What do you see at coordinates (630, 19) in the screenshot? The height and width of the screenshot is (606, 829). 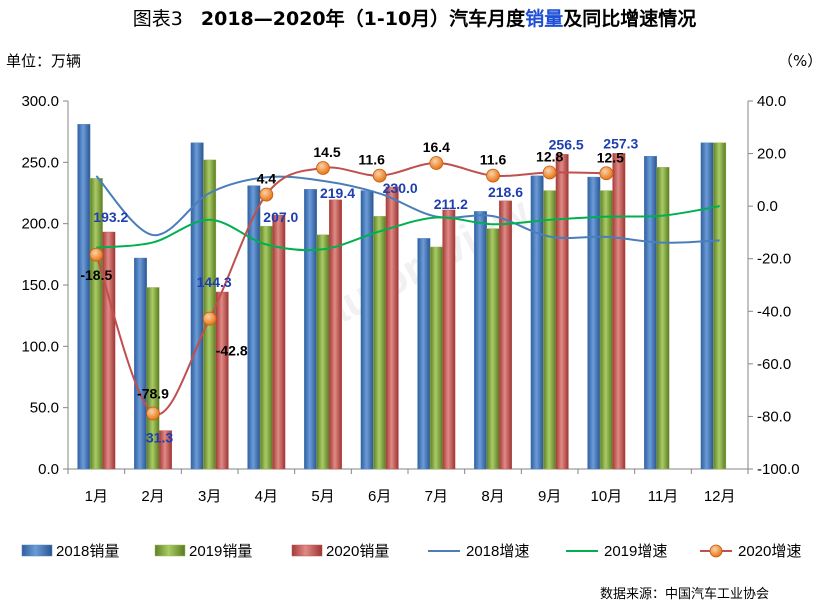 I see `title-end: 及同比增速情况` at bounding box center [630, 19].